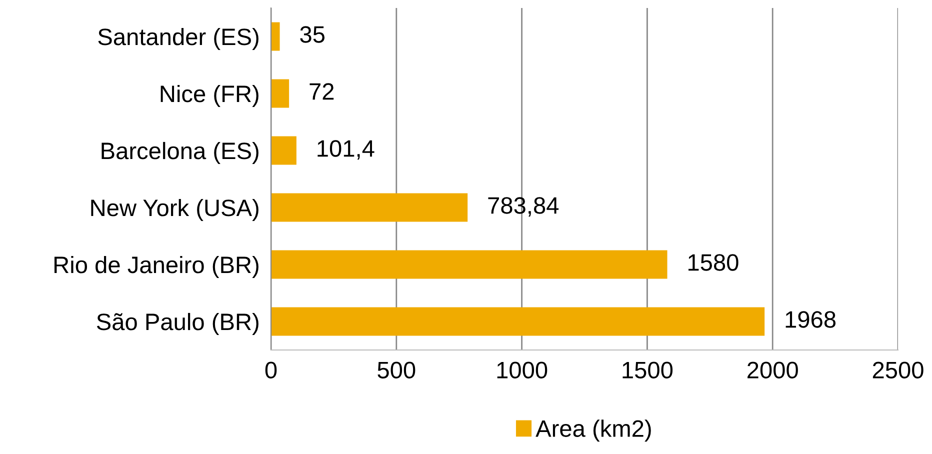 Image resolution: width=932 pixels, height=454 pixels. Describe the element at coordinates (209, 95) in the screenshot. I see `y-tick-label: Nice (FR)` at that location.